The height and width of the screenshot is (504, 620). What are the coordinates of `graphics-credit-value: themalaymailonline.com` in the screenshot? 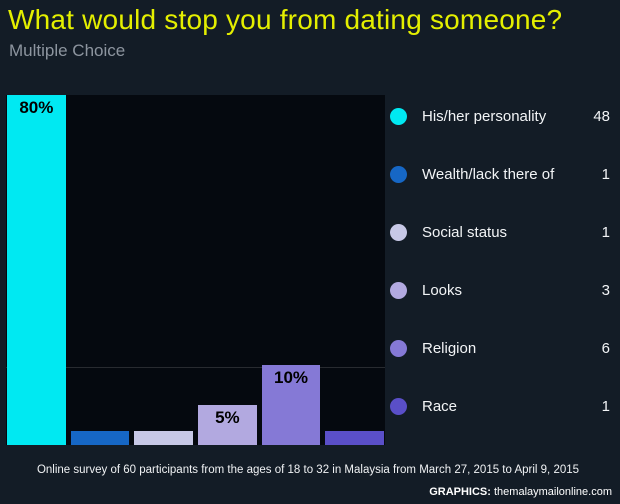 It's located at (551, 492).